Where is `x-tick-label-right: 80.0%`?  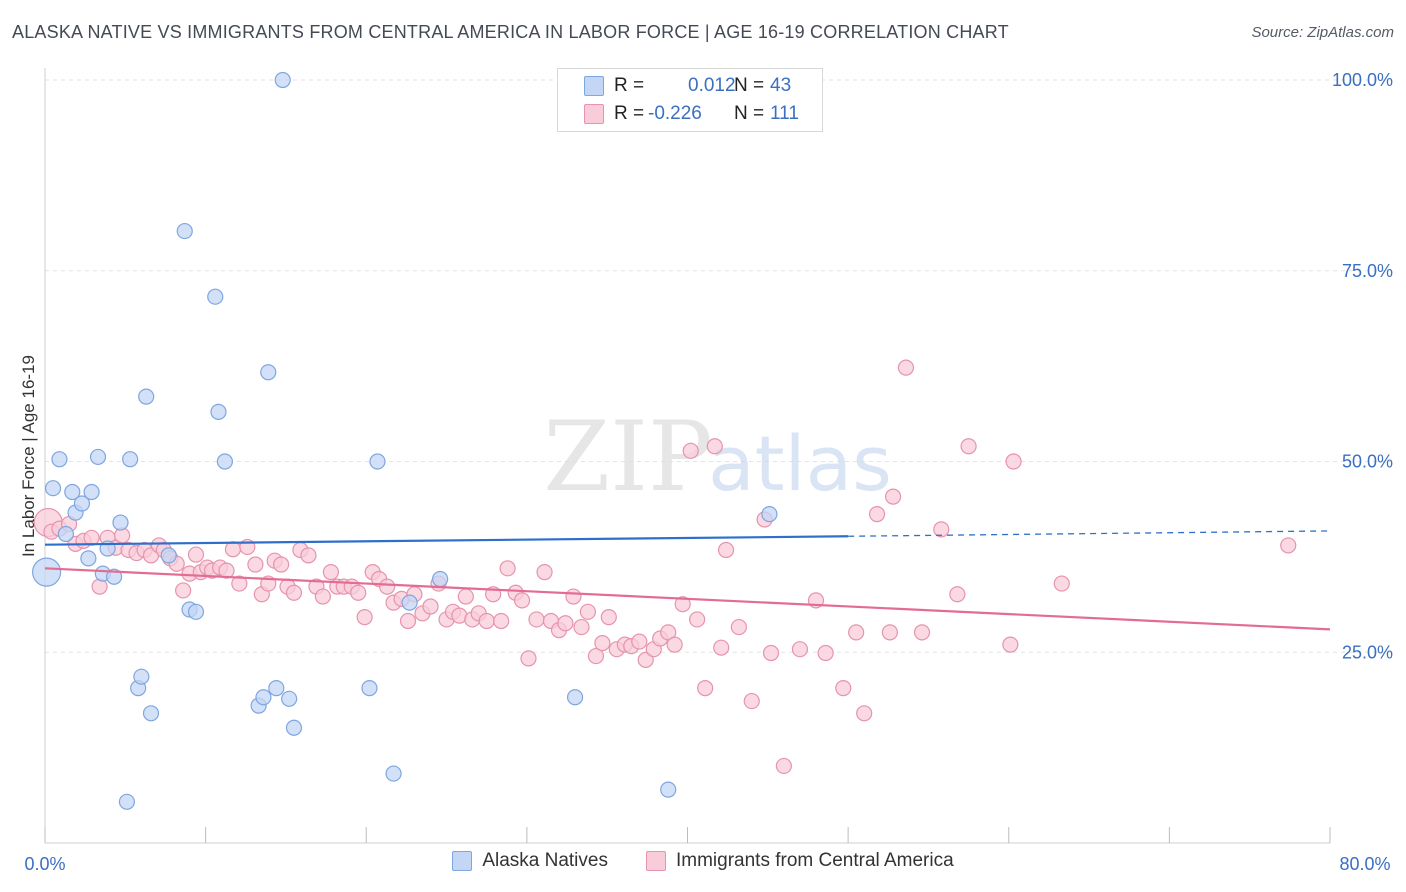 x-tick-label-right: 80.0% is located at coordinates (1364, 864).